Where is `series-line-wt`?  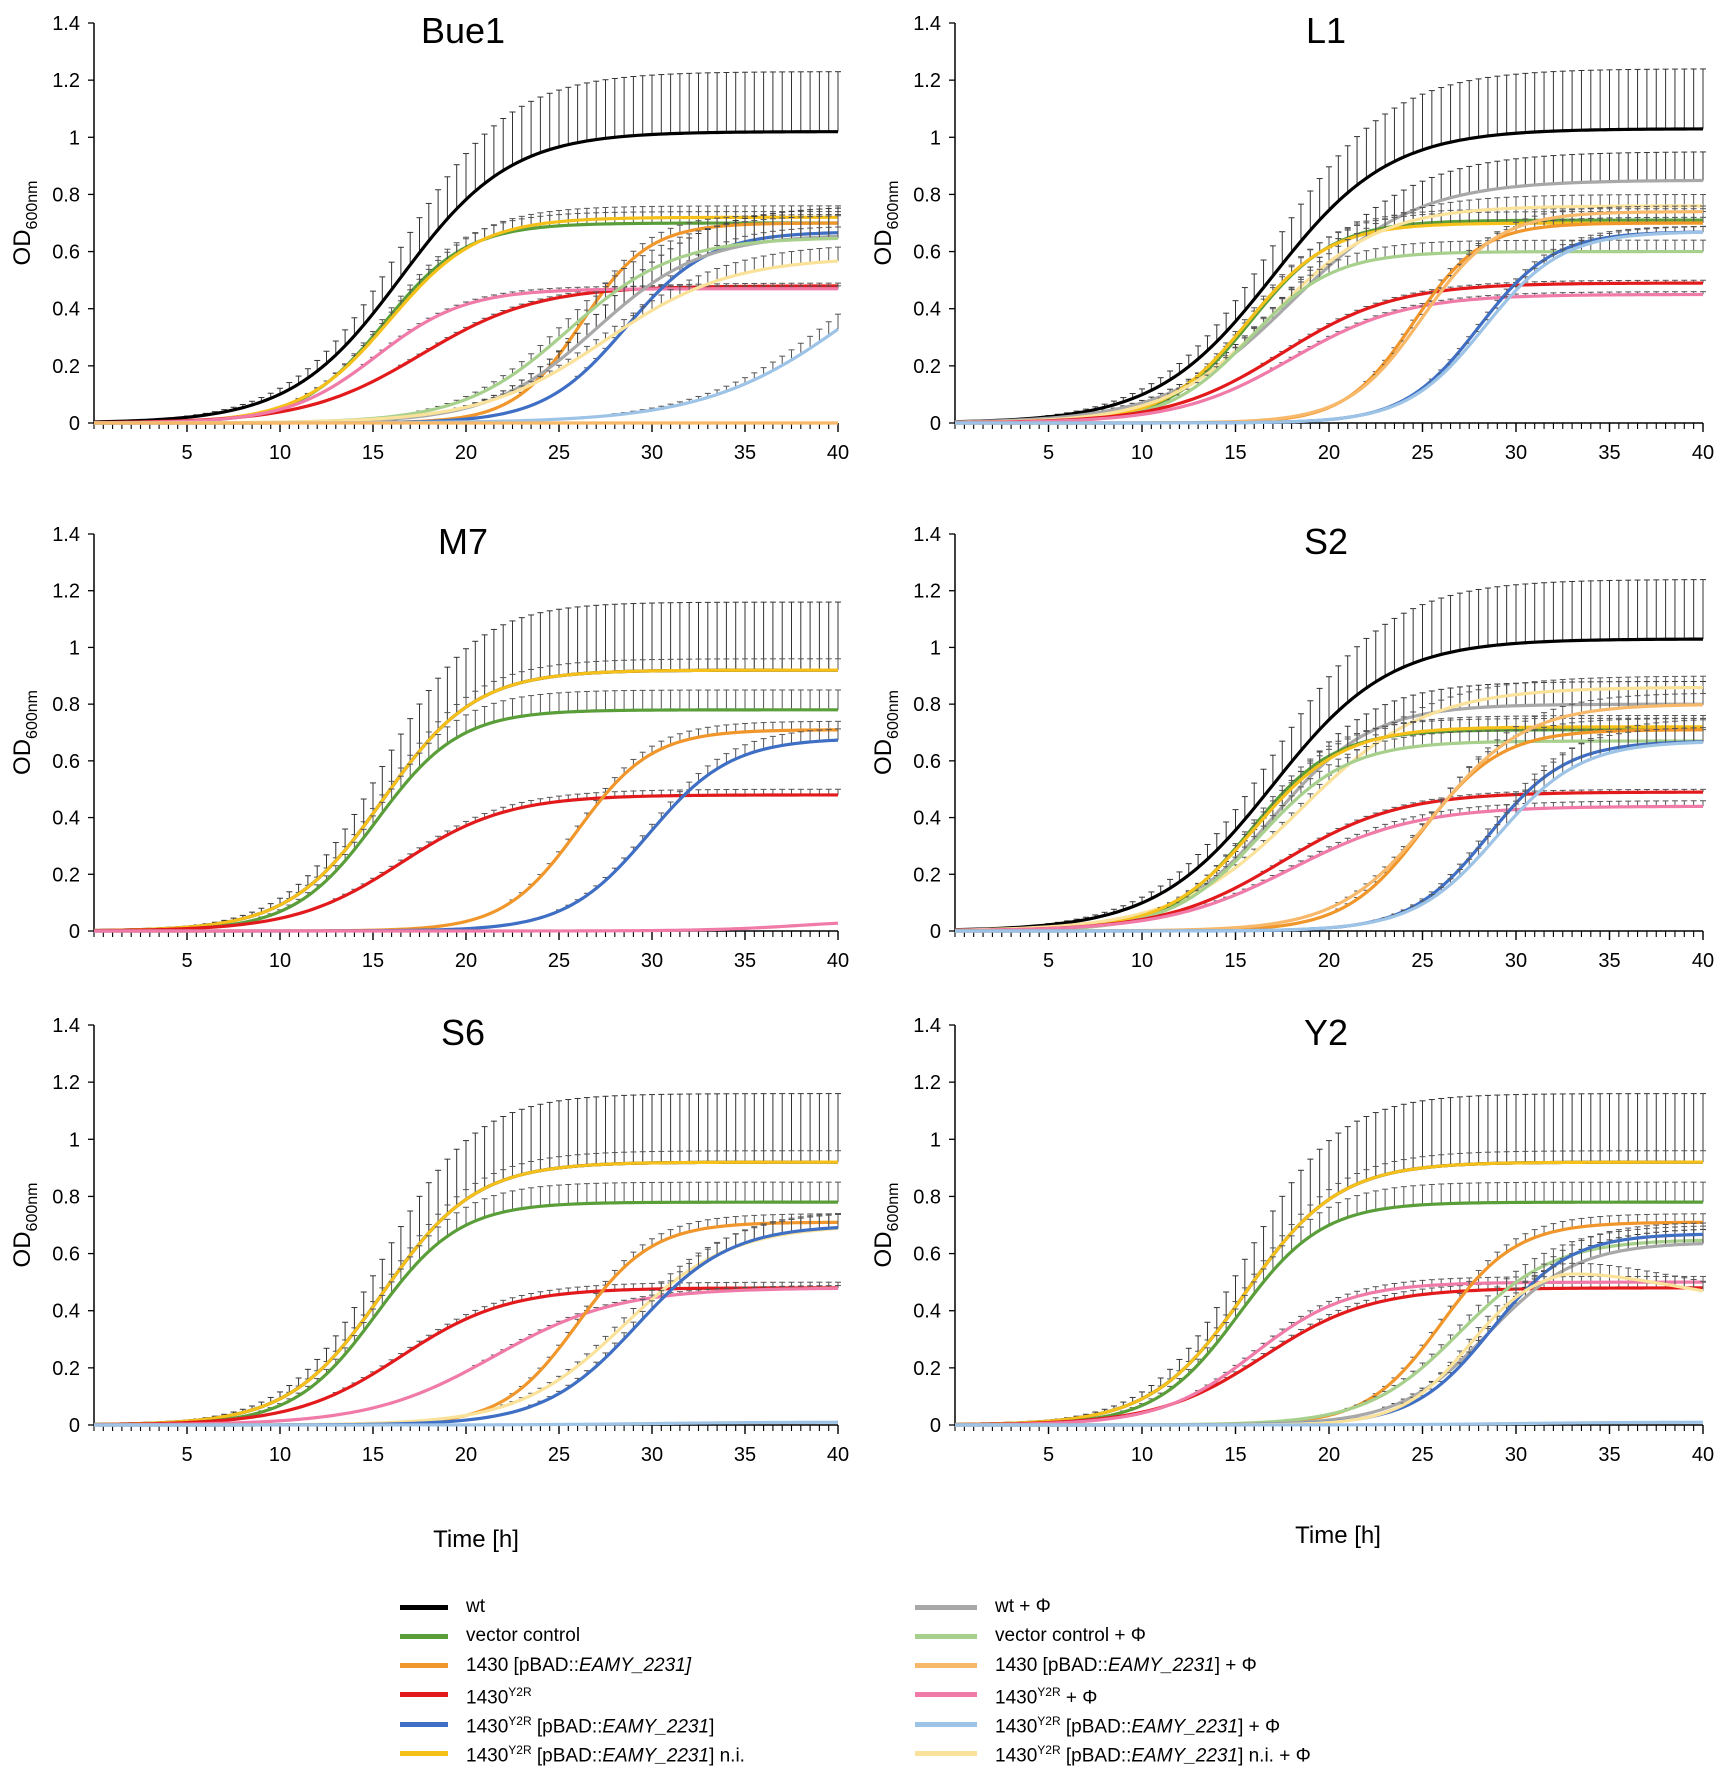 series-line-wt is located at coordinates (1329, 784).